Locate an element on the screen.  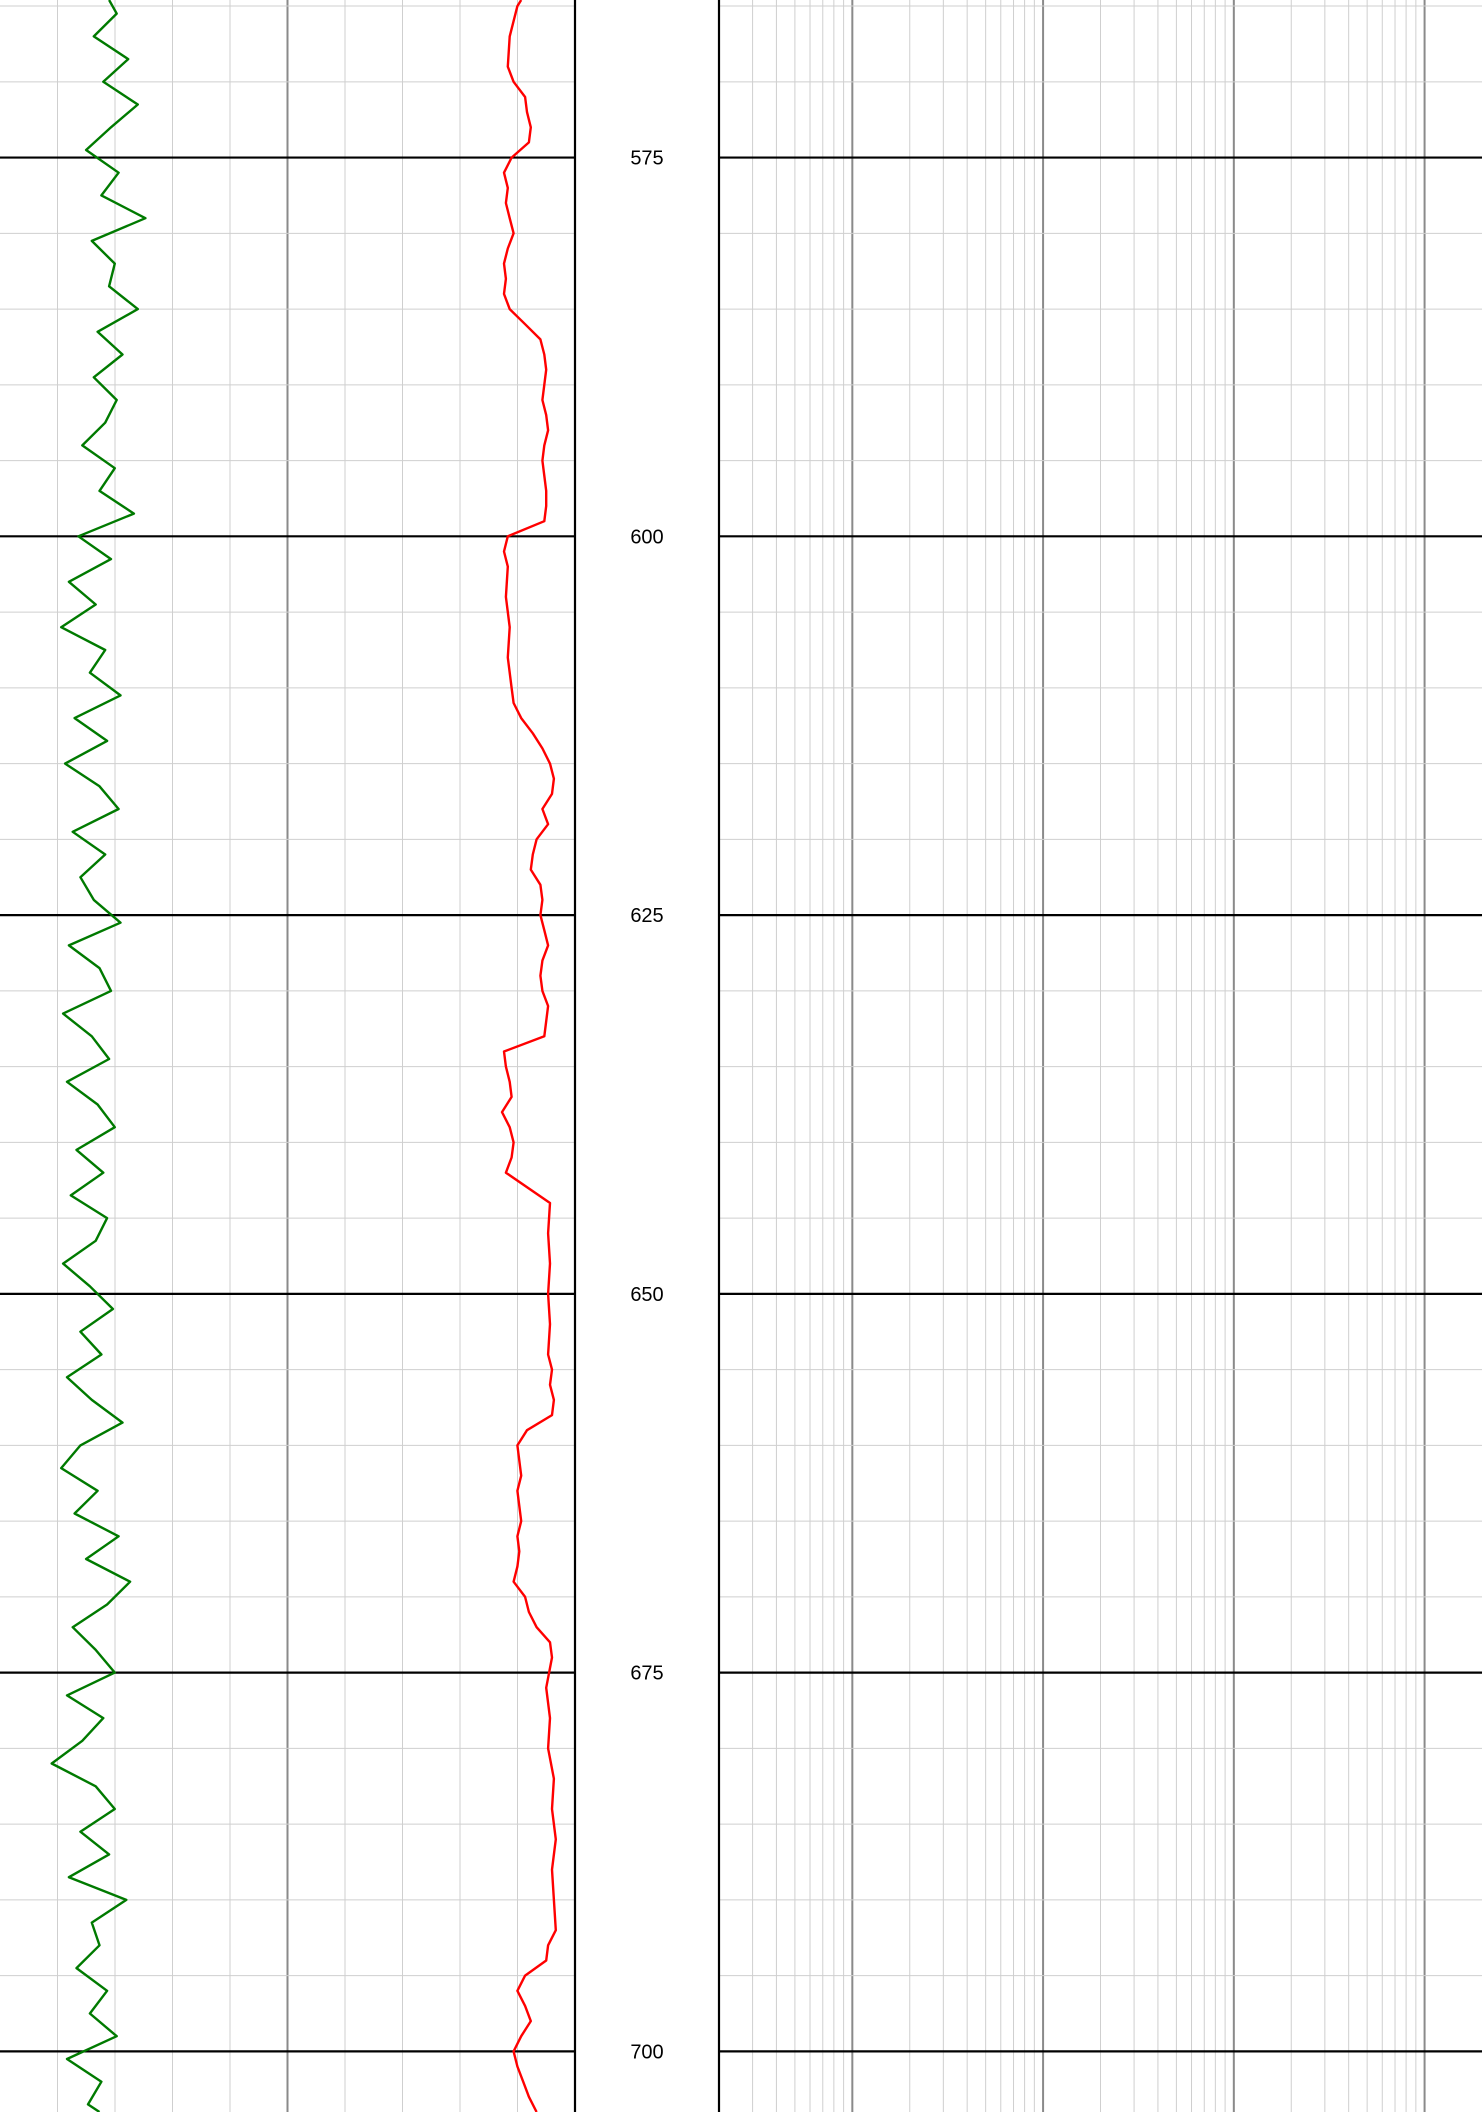
depth-tick-label: 625 is located at coordinates (646, 916).